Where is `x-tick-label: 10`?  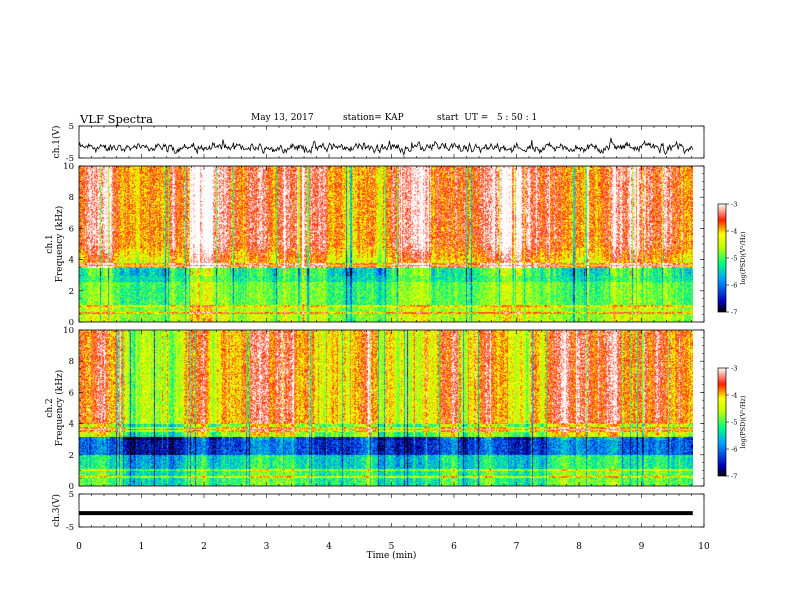 x-tick-label: 10 is located at coordinates (704, 547).